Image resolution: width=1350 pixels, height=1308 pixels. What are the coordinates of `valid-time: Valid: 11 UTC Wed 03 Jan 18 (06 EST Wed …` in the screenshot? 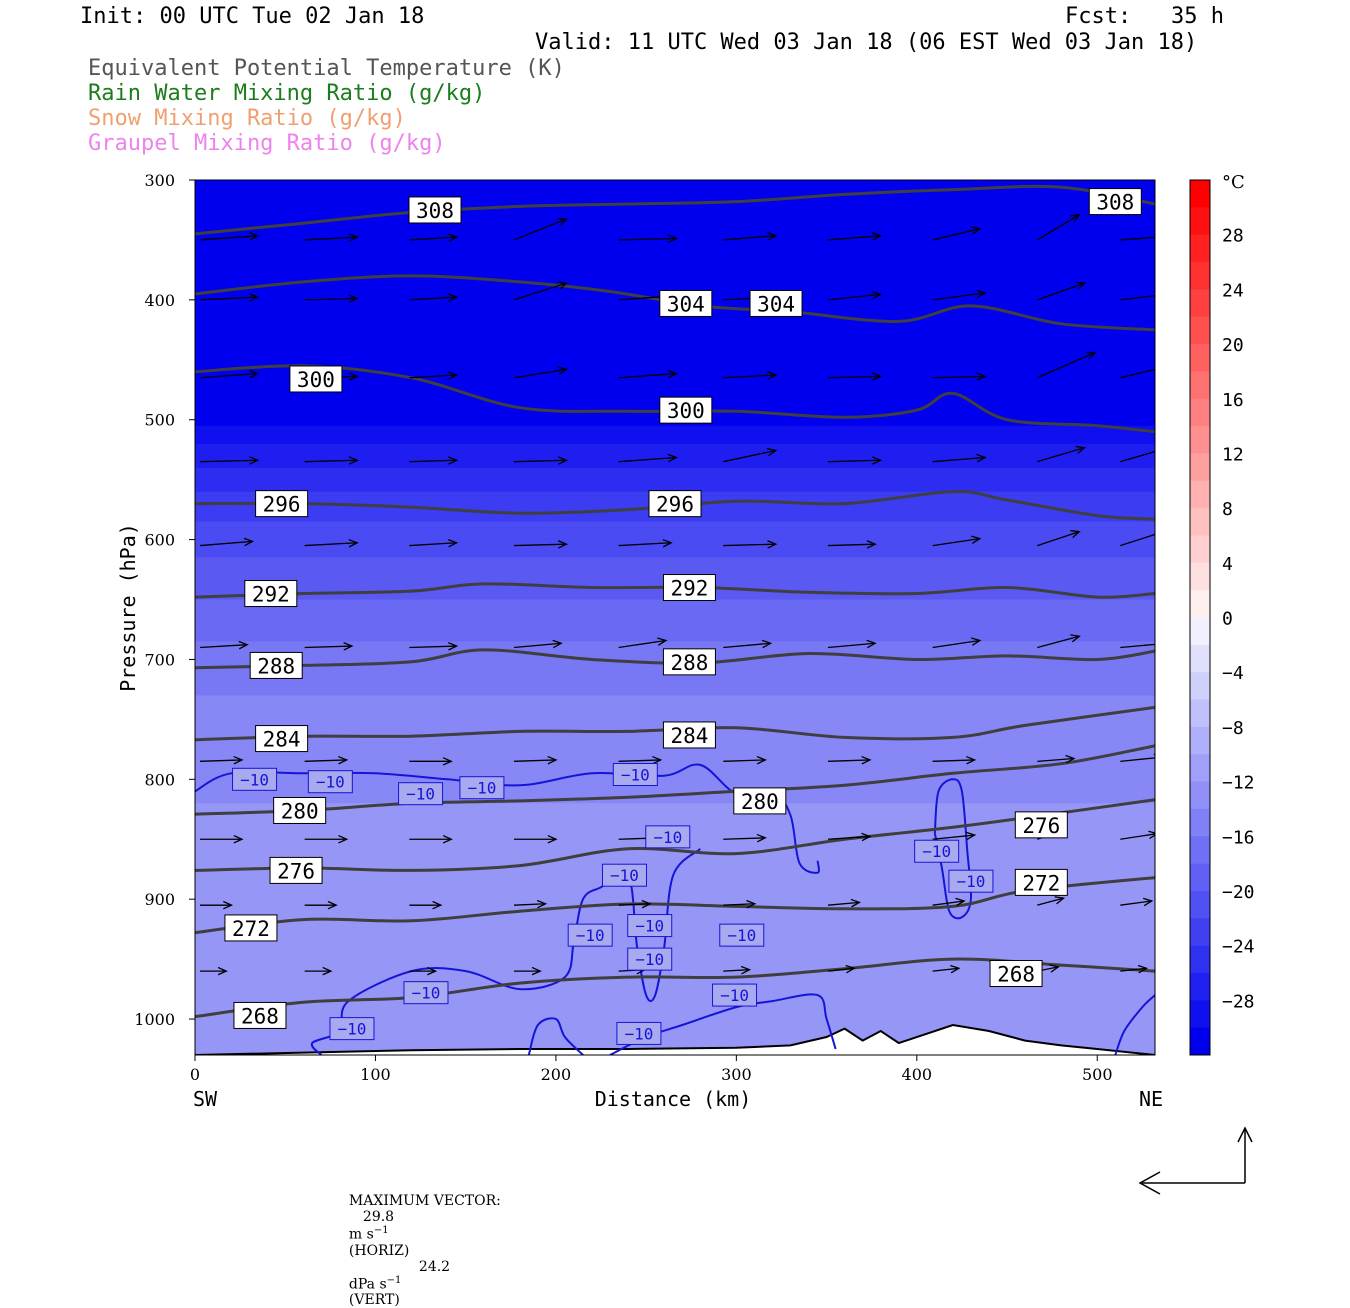 It's located at (866, 42).